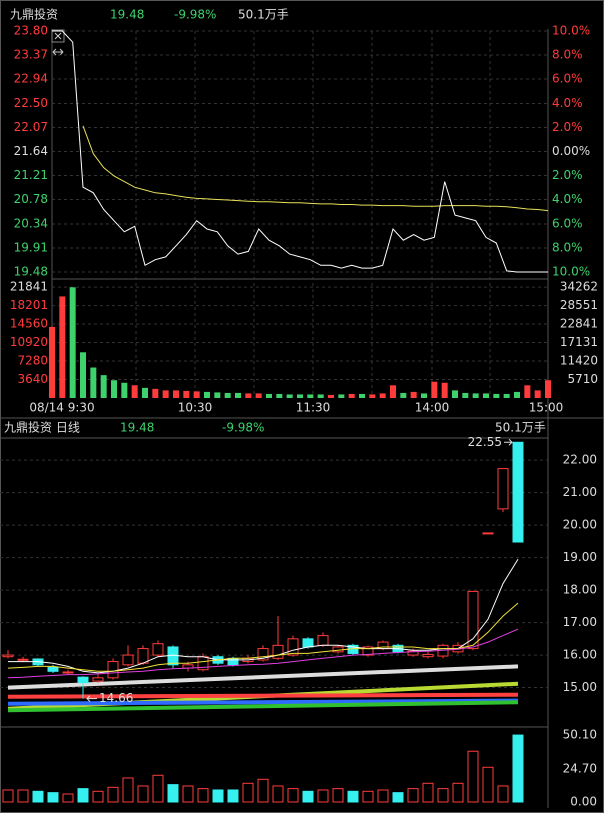  What do you see at coordinates (580, 769) in the screenshot?
I see `volume-tick-label: 24.70` at bounding box center [580, 769].